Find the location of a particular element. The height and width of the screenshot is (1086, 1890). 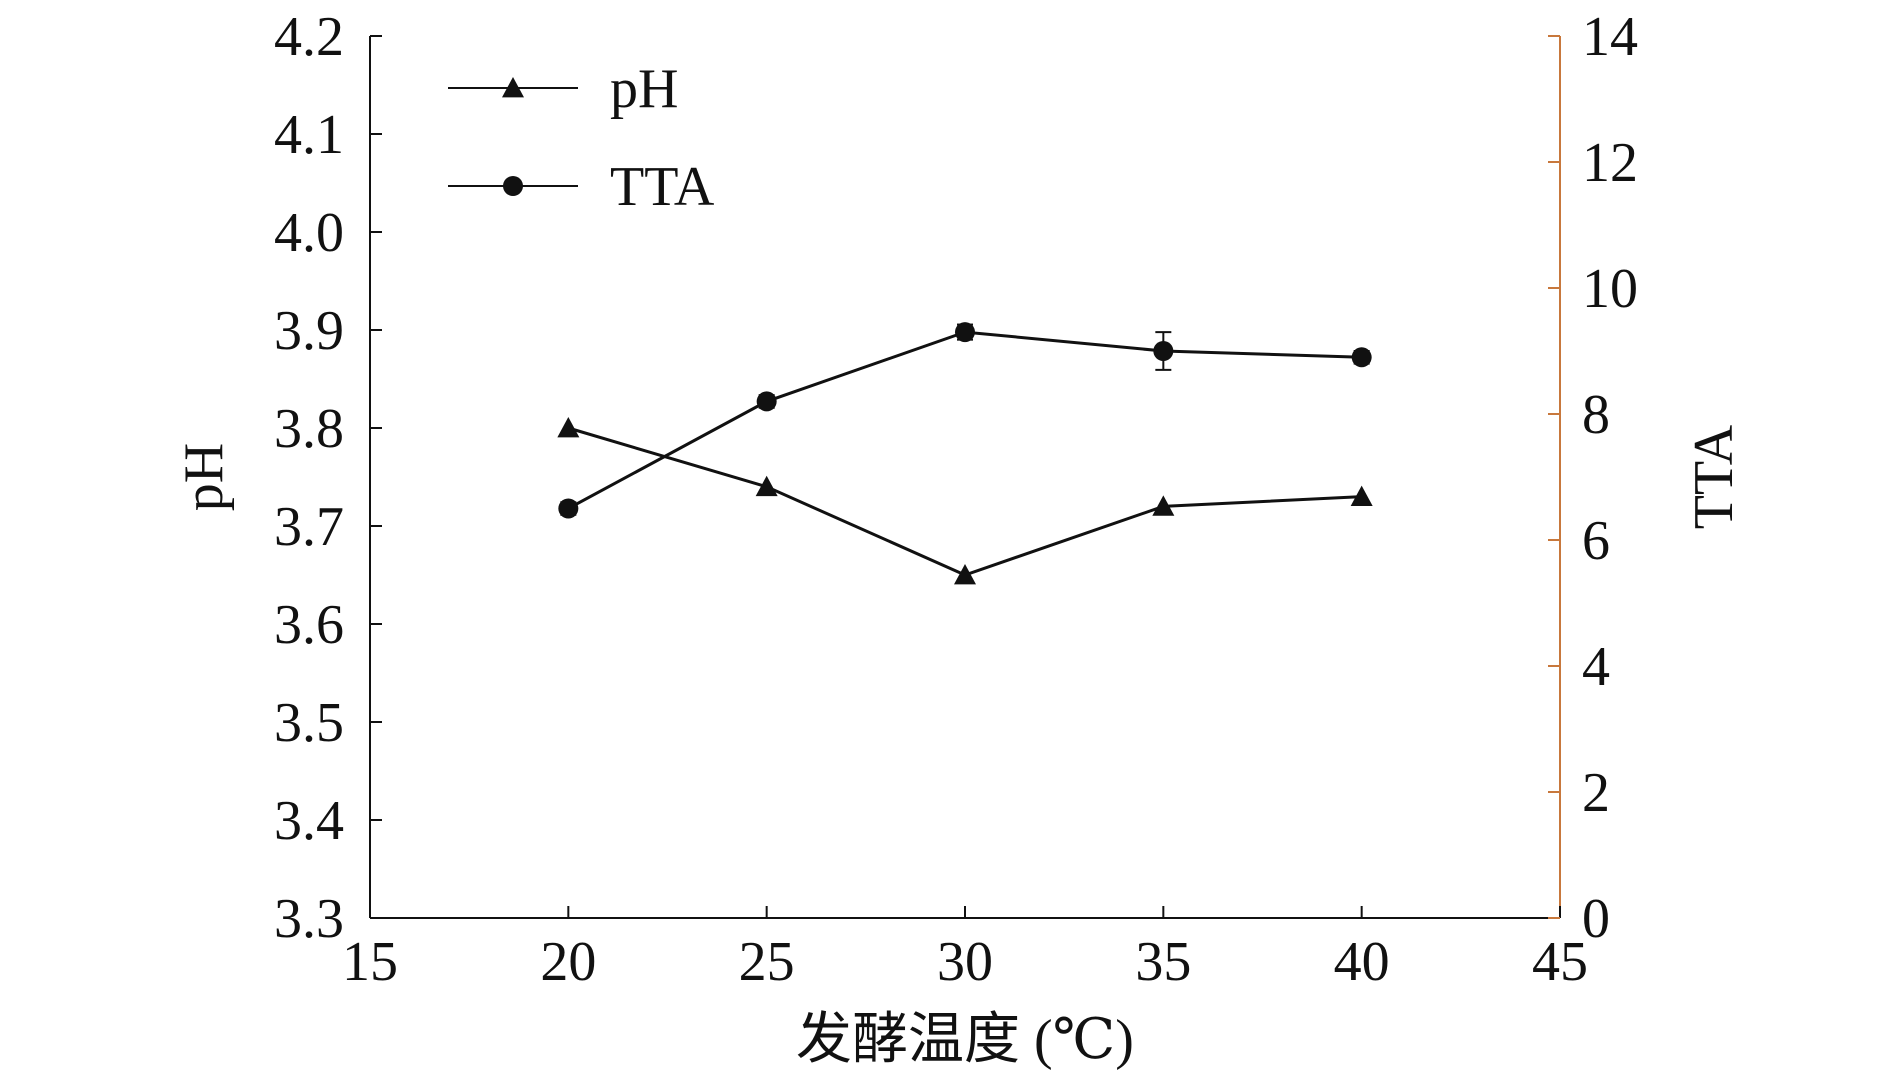

x-axis-title: 发酵温度 (℃) is located at coordinates (965, 1040).